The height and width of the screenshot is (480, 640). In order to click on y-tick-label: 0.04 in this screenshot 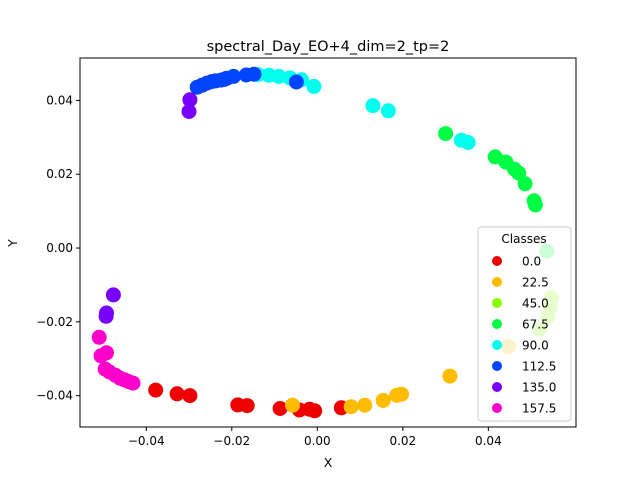, I will do `click(59, 100)`.